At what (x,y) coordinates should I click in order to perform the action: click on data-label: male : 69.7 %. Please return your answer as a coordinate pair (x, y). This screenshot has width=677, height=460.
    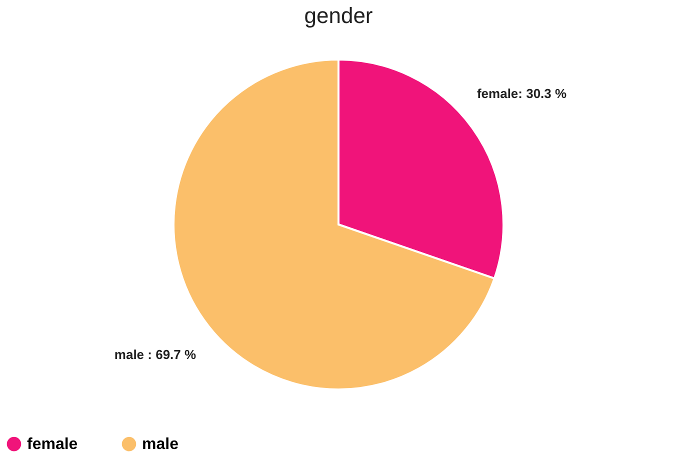
    Looking at the image, I should click on (155, 354).